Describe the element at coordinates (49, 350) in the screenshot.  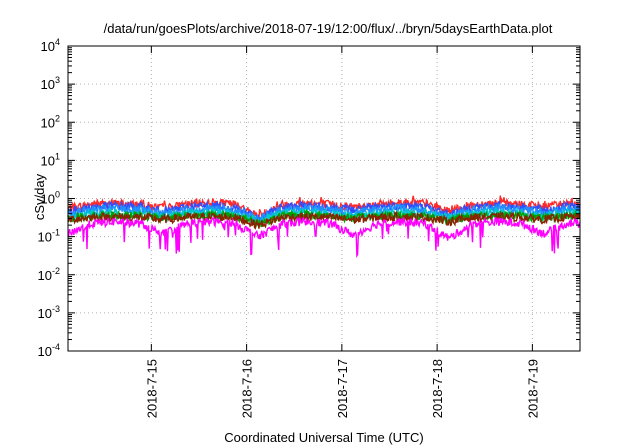
I see `y-tick-label: 10⁻⁴` at that location.